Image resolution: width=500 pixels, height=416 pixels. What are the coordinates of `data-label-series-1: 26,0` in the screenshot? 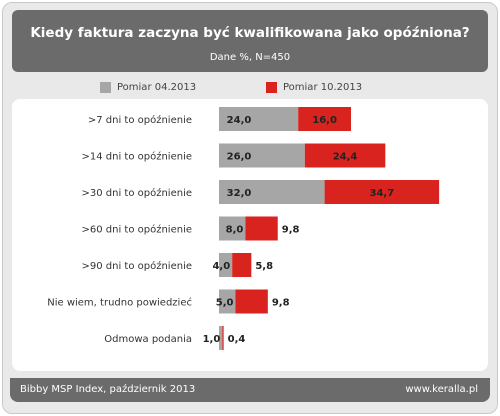 It's located at (239, 157).